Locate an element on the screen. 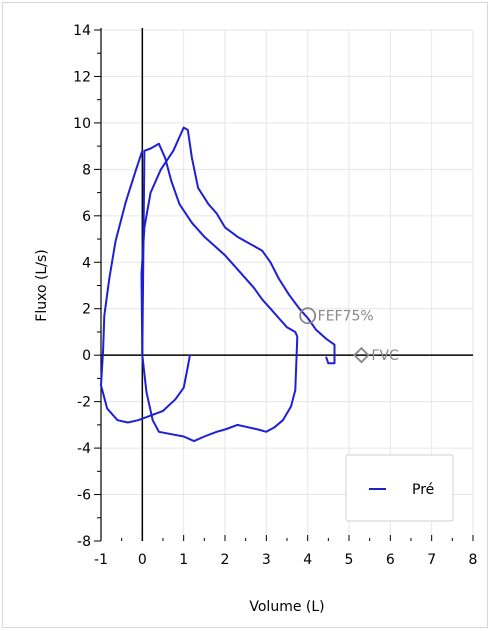 The width and height of the screenshot is (491, 631). y-tick-label: 2 is located at coordinates (86, 310).